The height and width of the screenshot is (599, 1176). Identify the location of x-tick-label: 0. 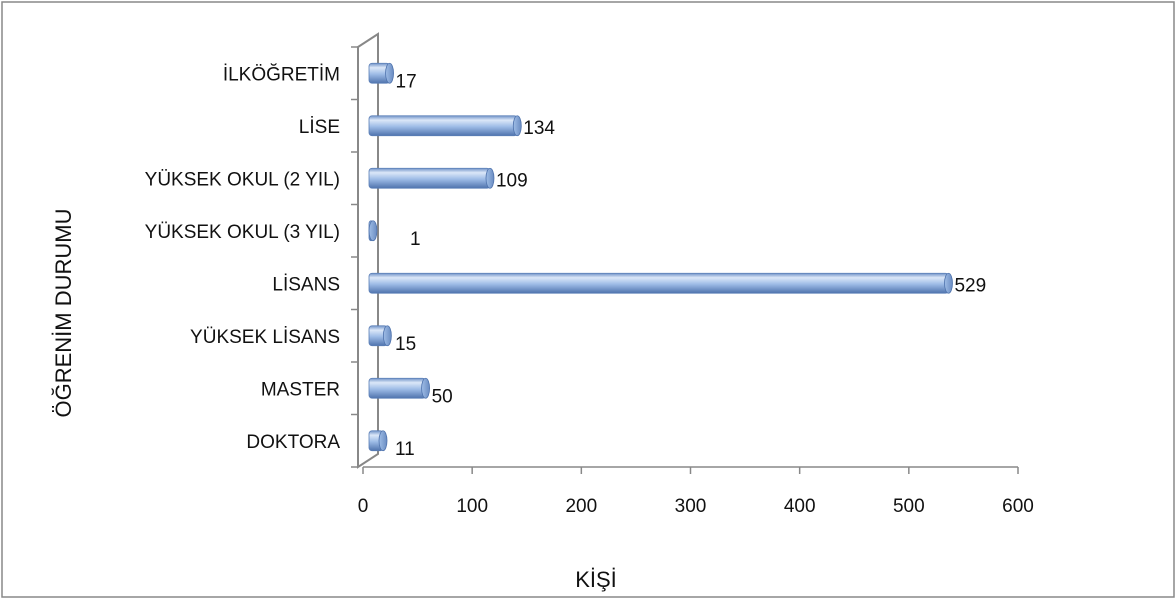
(363, 506).